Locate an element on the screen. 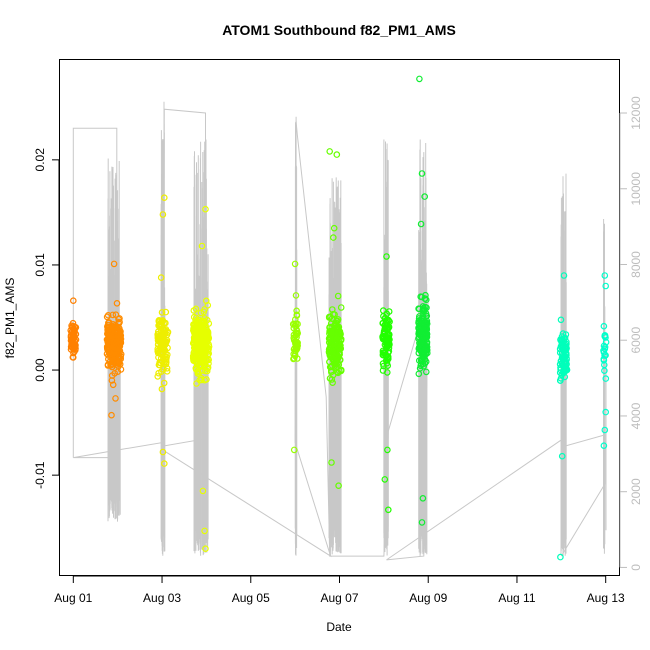 Image resolution: width=650 pixels, height=650 pixels. y-right-tick-label: 0 is located at coordinates (636, 567).